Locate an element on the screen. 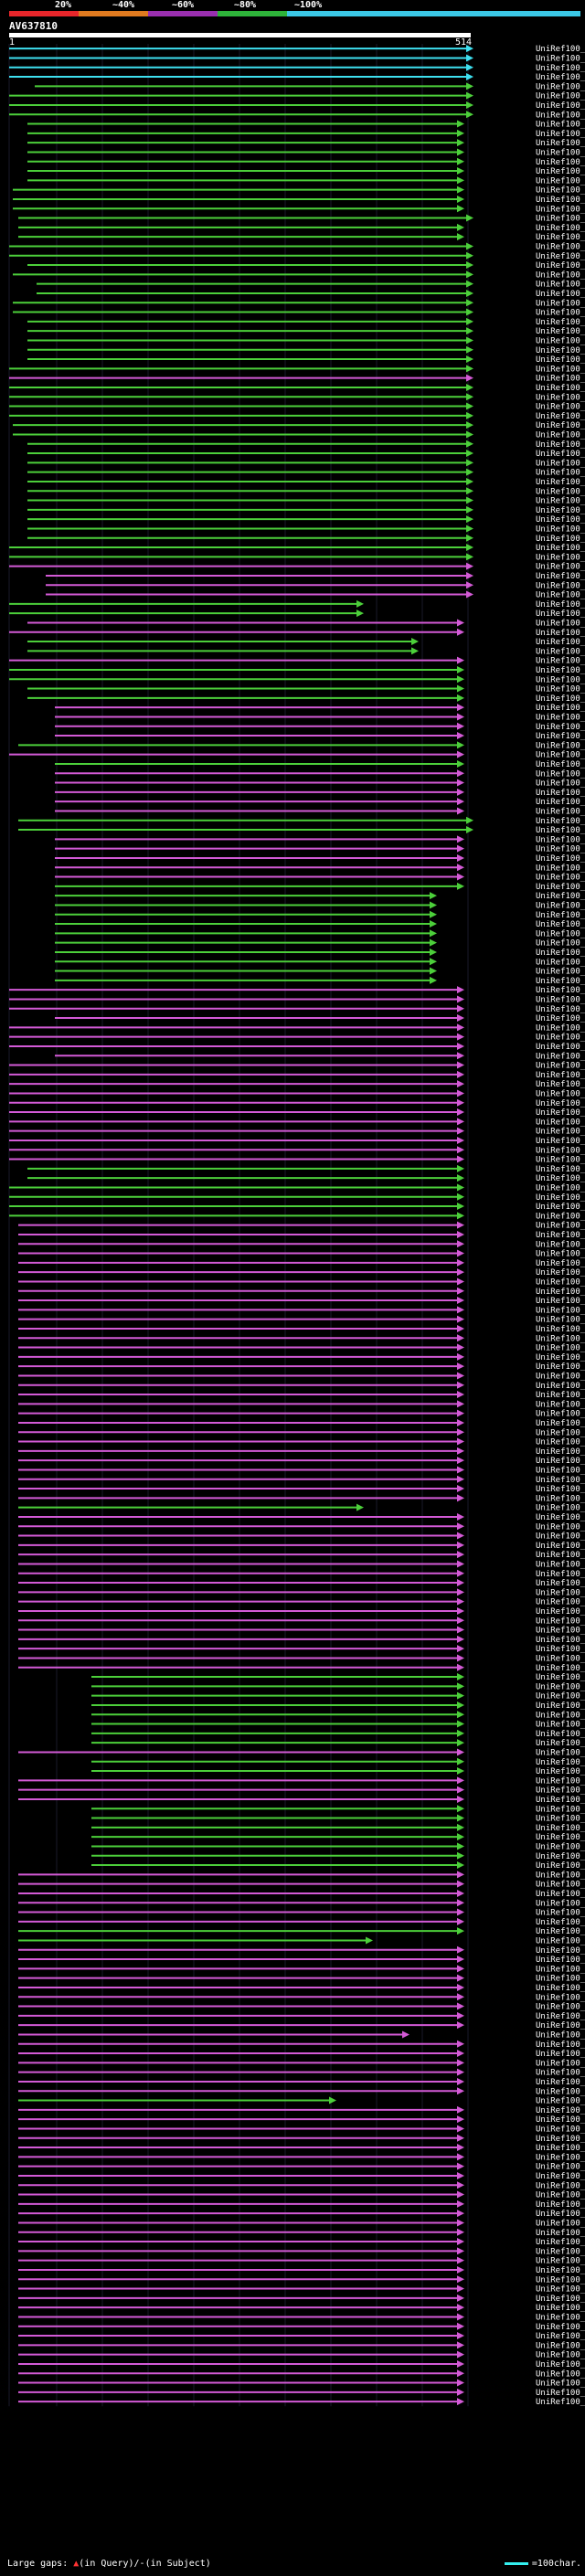  hit-label: UniRef100_A2SY15 is located at coordinates (561, 1800).